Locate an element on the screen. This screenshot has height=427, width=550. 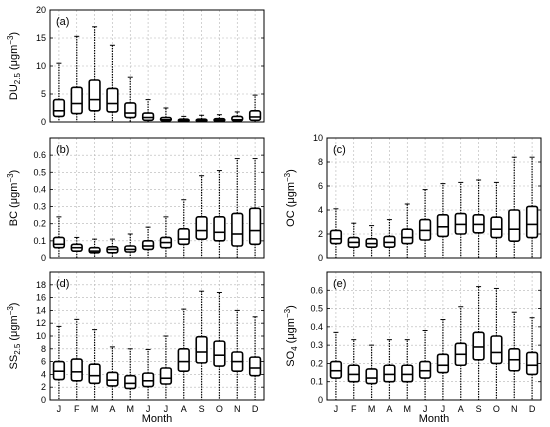
y-tick-label: 18 is located at coordinates (41, 285).